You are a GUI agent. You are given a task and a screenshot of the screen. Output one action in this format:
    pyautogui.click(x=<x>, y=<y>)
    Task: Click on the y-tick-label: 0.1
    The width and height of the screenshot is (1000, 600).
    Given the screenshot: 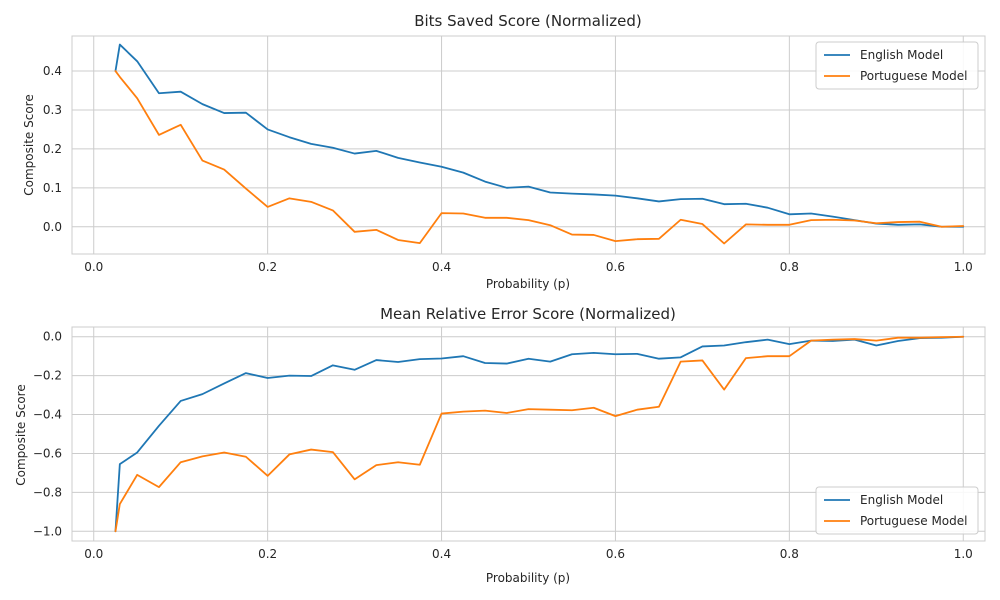 What is the action you would take?
    pyautogui.click(x=52, y=188)
    